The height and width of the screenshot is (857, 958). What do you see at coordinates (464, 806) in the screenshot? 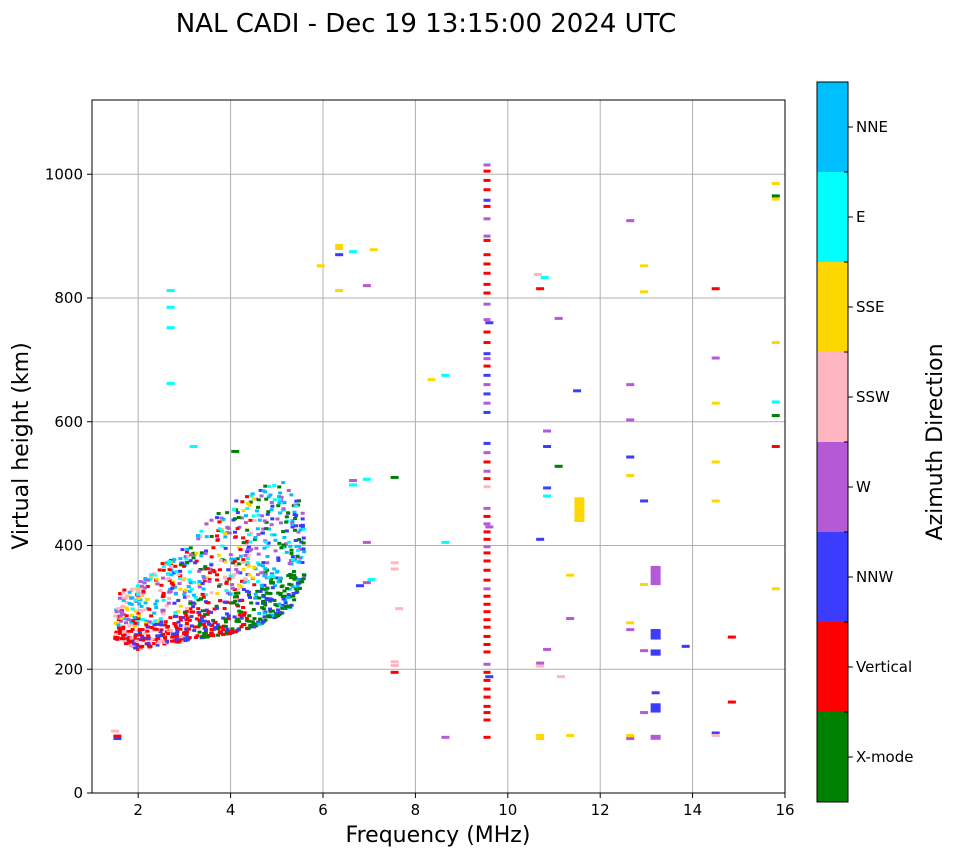
I see `x-axis: 2 4 6 8 10 12 14 16` at bounding box center [464, 806].